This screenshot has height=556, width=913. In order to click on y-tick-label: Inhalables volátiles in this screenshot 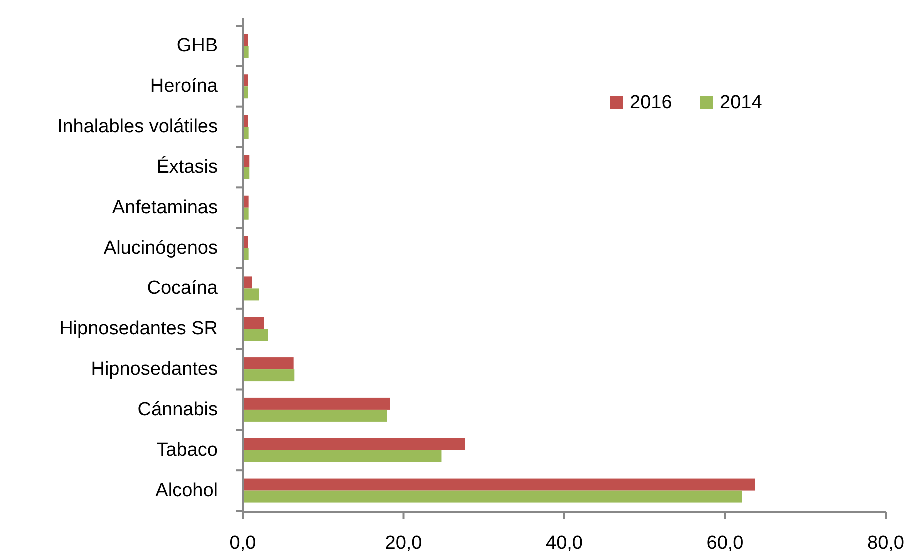, I will do `click(137, 127)`.